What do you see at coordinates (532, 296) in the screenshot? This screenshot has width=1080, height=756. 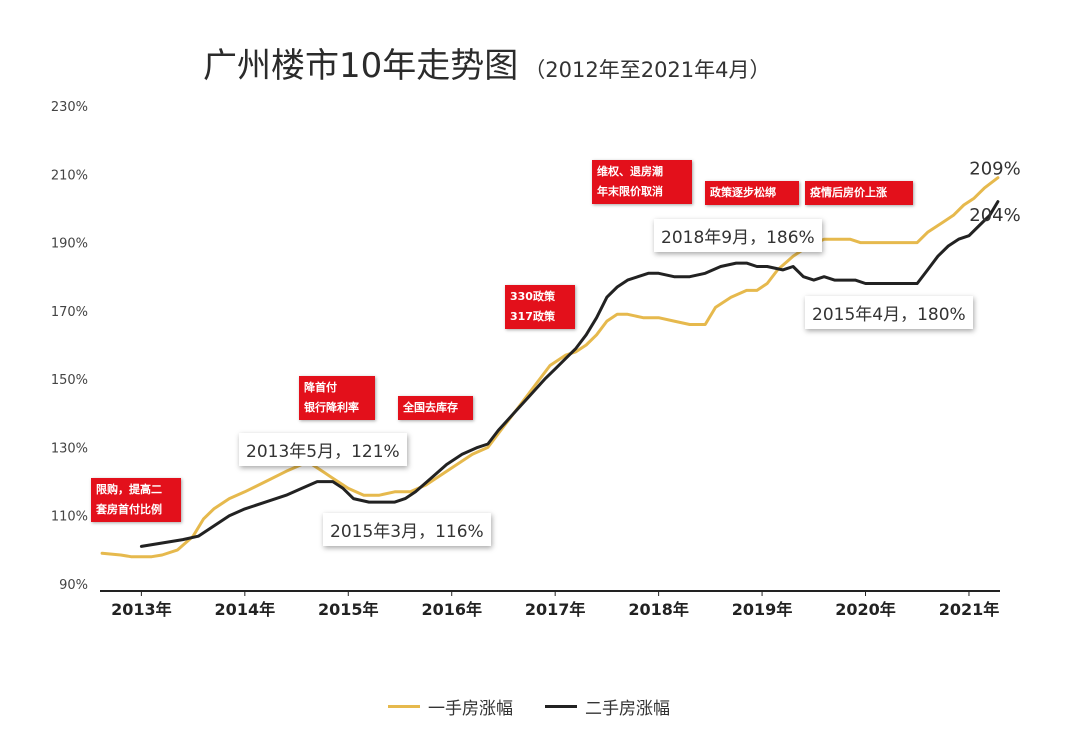 I see `policy-label-text: 330政策` at bounding box center [532, 296].